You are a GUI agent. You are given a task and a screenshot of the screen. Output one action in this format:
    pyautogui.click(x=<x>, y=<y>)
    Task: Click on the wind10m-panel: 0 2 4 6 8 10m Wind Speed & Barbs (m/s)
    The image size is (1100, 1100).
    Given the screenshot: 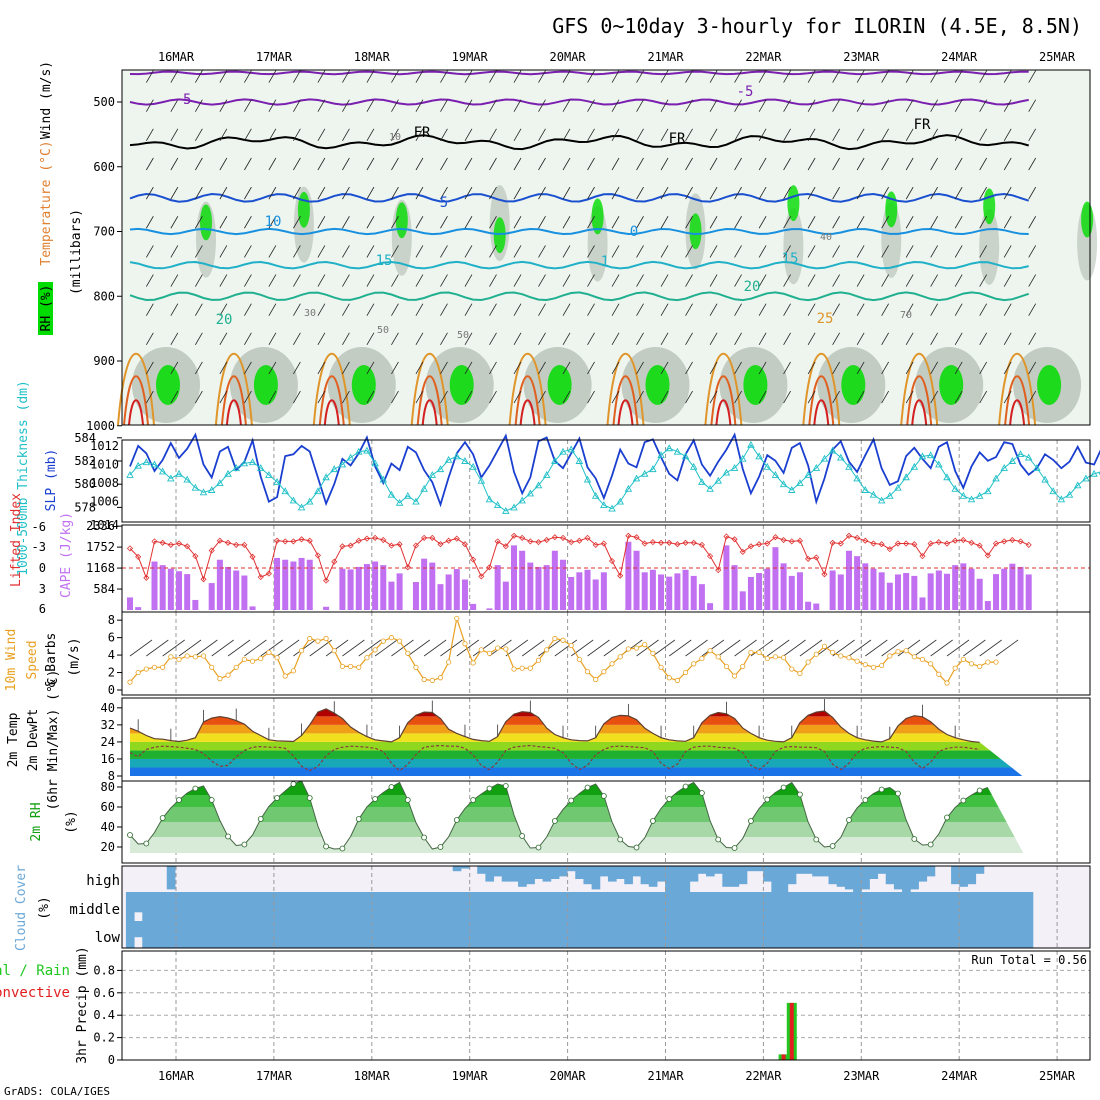 What is the action you would take?
    pyautogui.click(x=547, y=654)
    